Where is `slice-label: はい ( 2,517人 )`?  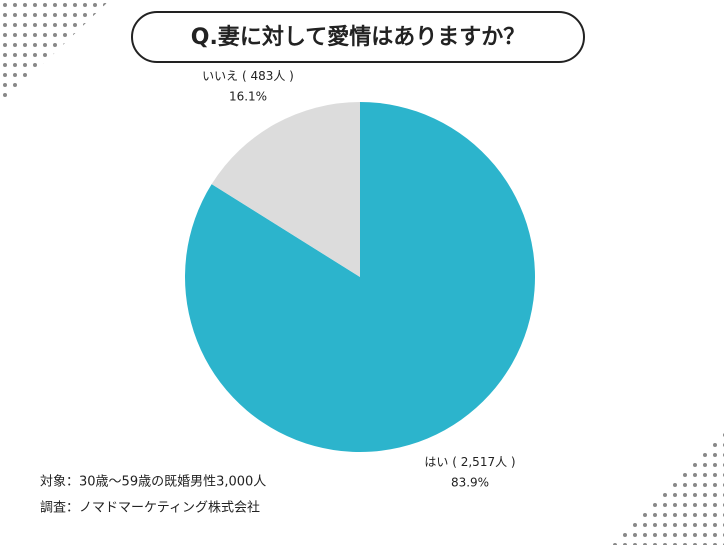 slice-label: はい ( 2,517人 ) is located at coordinates (469, 462).